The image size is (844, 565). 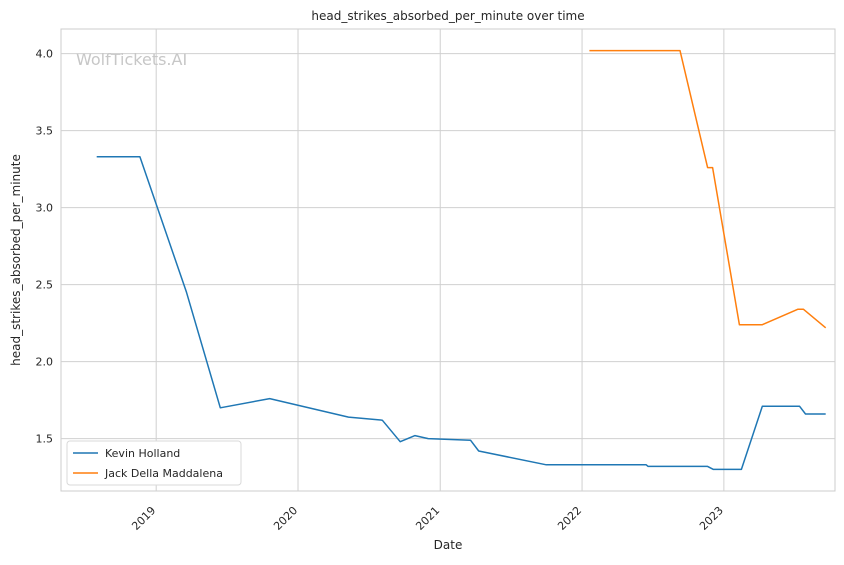 I want to click on x-tick-label: 2019, so click(x=143, y=518).